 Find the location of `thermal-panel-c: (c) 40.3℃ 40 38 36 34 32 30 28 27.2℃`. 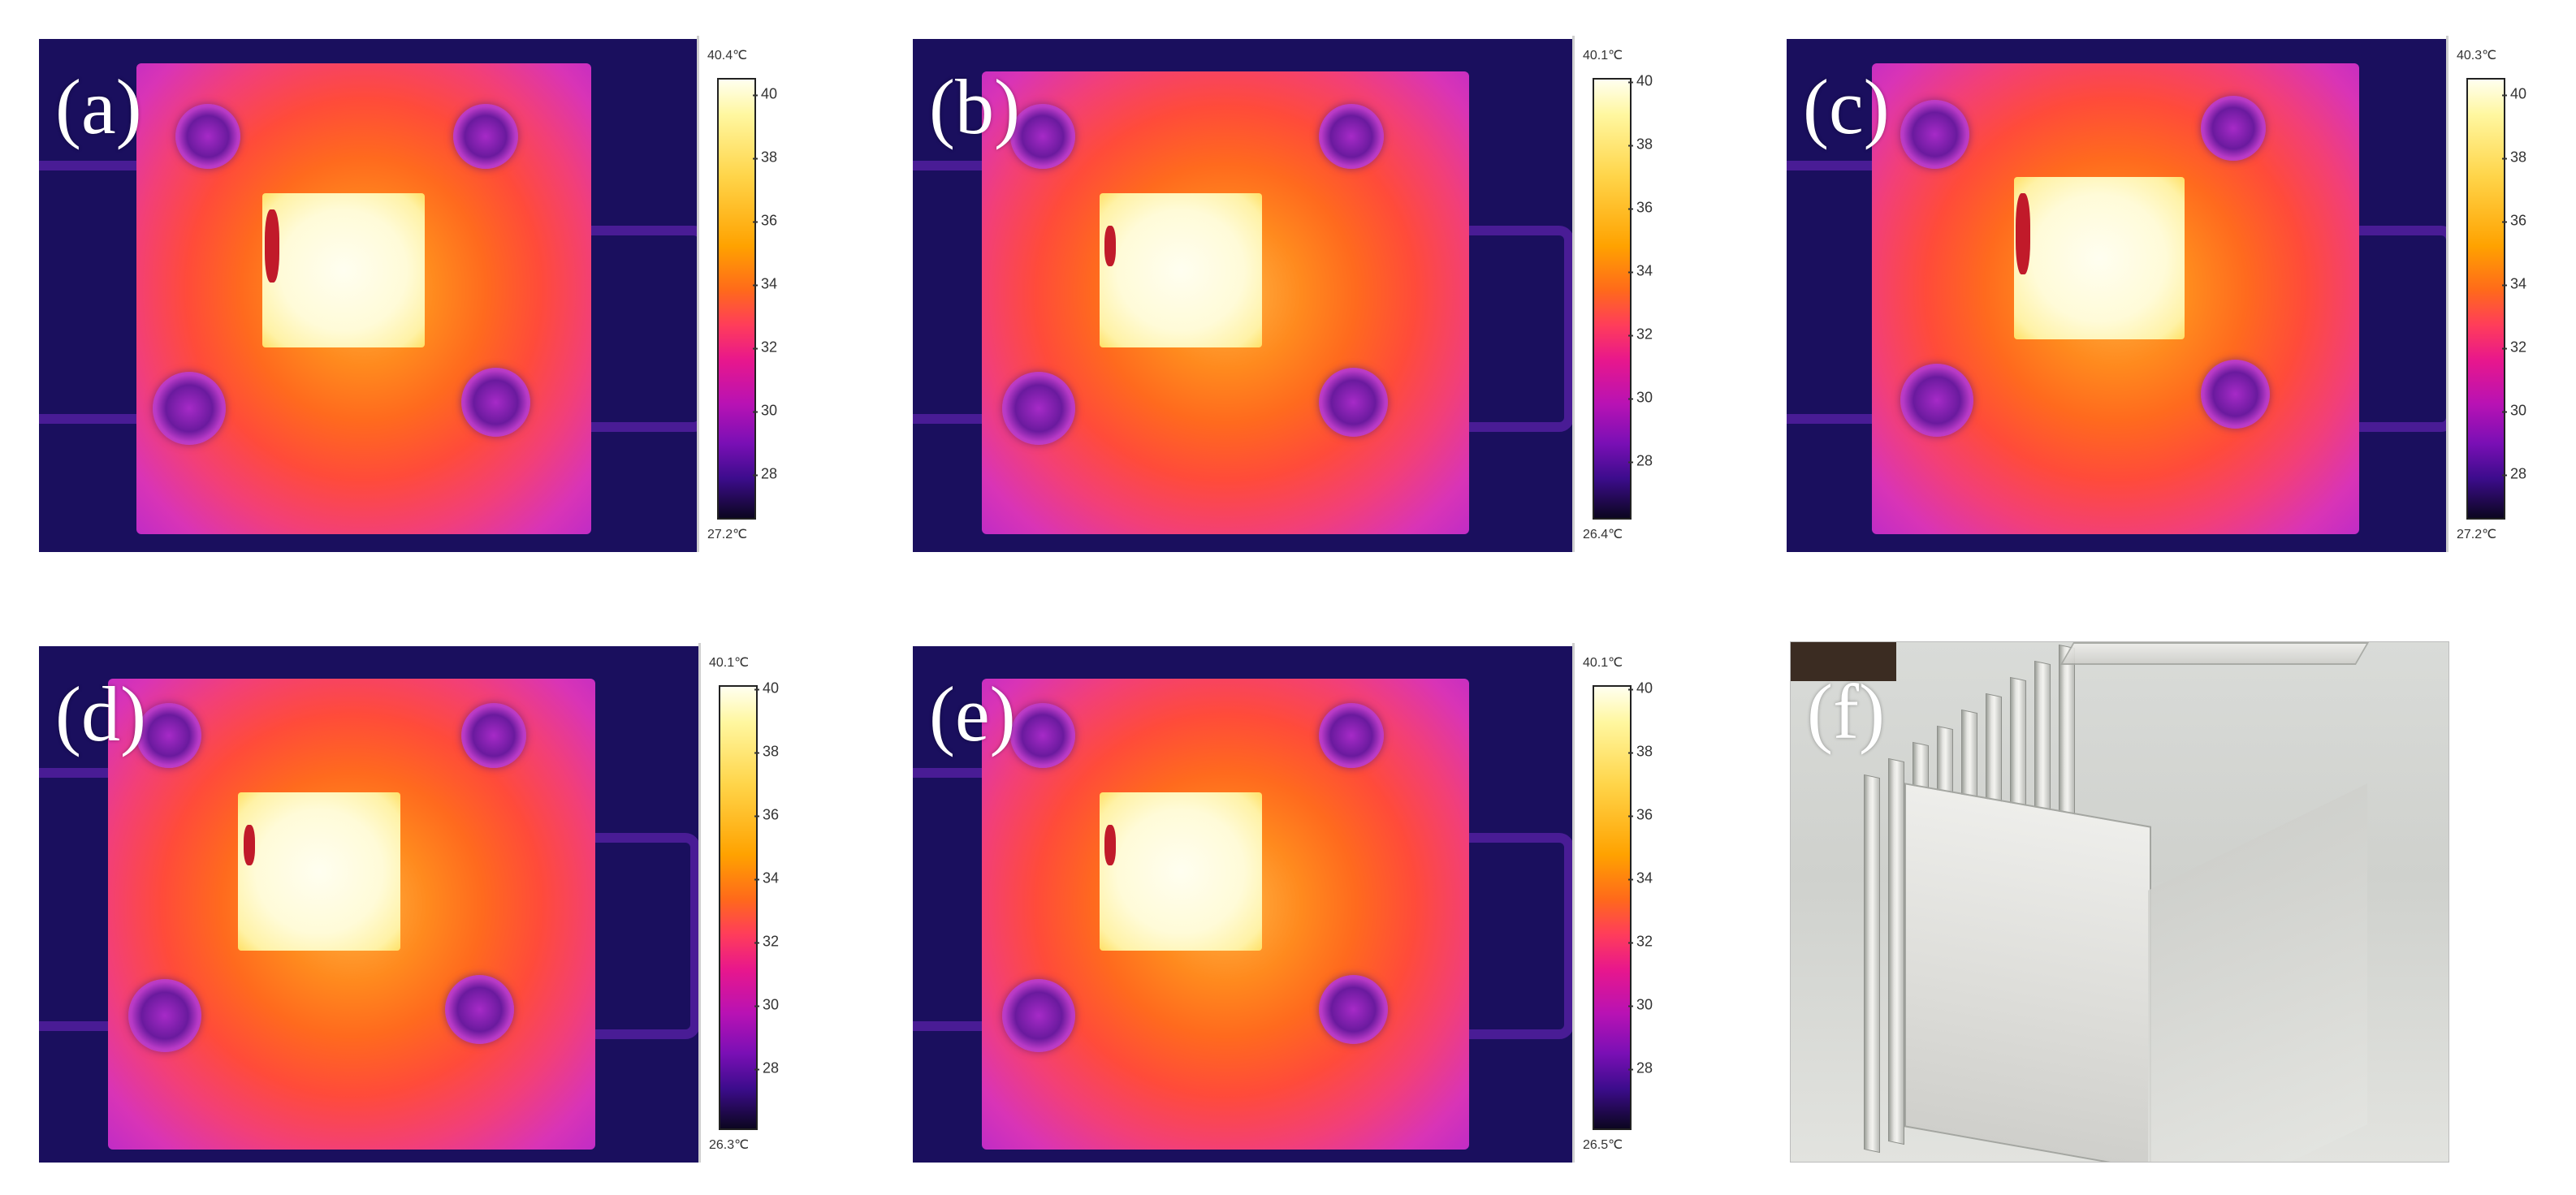

thermal-panel-c: (c) 40.3℃ 40 38 36 34 32 30 28 27.2℃ is located at coordinates (2168, 294).